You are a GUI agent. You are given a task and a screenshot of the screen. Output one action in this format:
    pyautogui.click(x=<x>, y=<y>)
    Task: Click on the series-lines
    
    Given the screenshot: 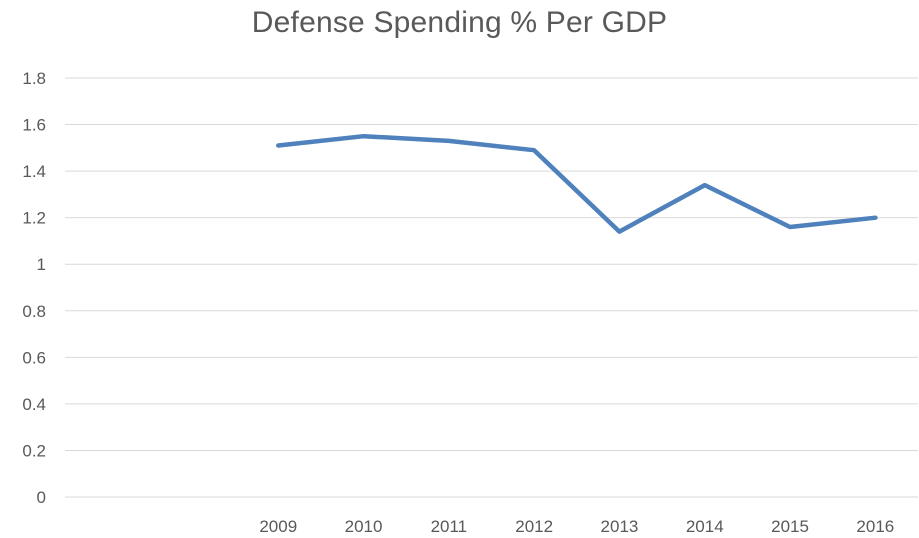 What is the action you would take?
    pyautogui.click(x=577, y=183)
    